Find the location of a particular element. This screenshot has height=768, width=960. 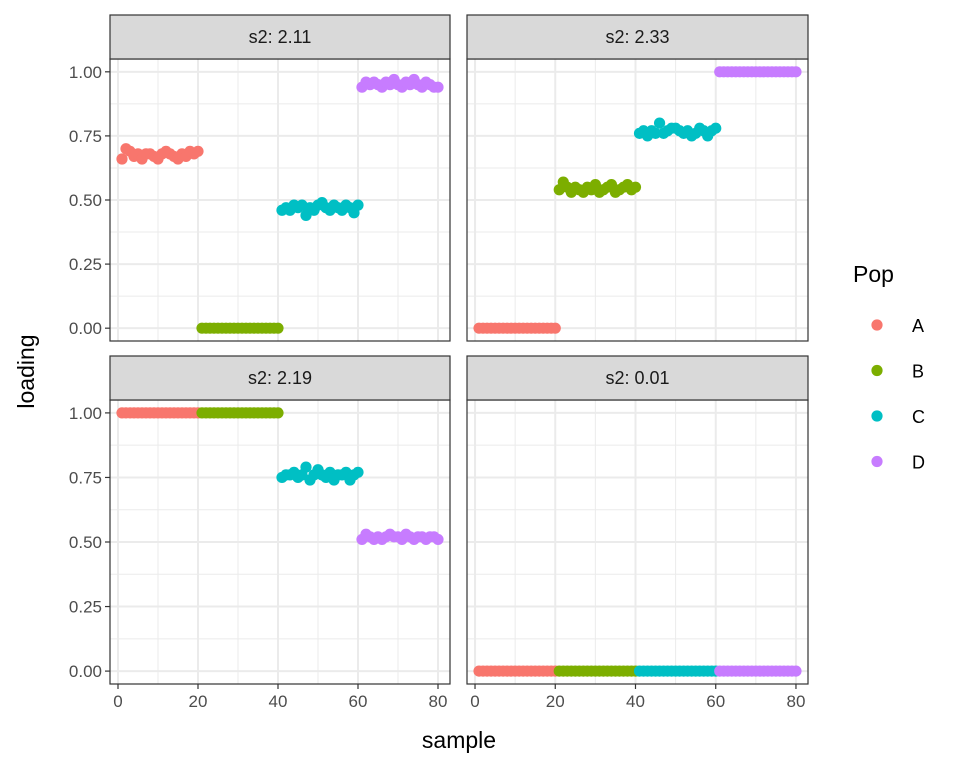

strip-label: s2: 2.33 is located at coordinates (637, 37).